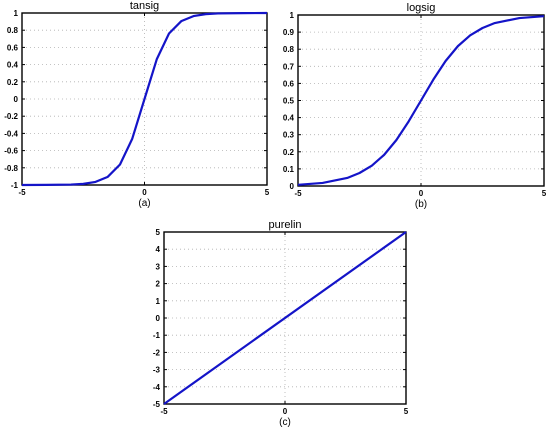 This screenshot has height=429, width=550. What do you see at coordinates (158, 266) in the screenshot?
I see `y-tick-label: 3` at bounding box center [158, 266].